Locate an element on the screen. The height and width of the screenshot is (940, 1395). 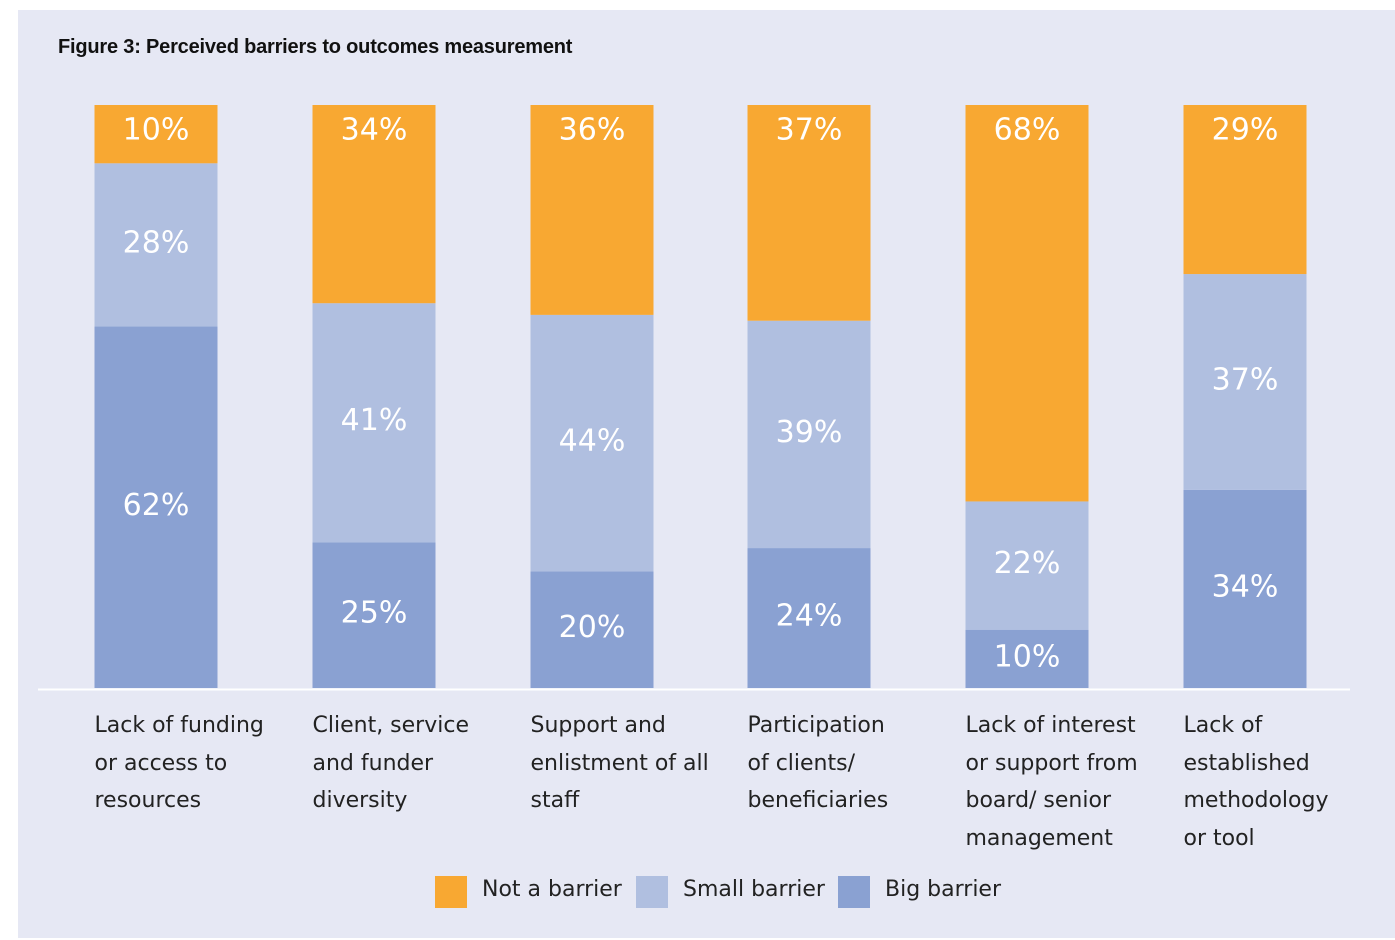
data-label-big-barrier-staff: 20% is located at coordinates (592, 627).